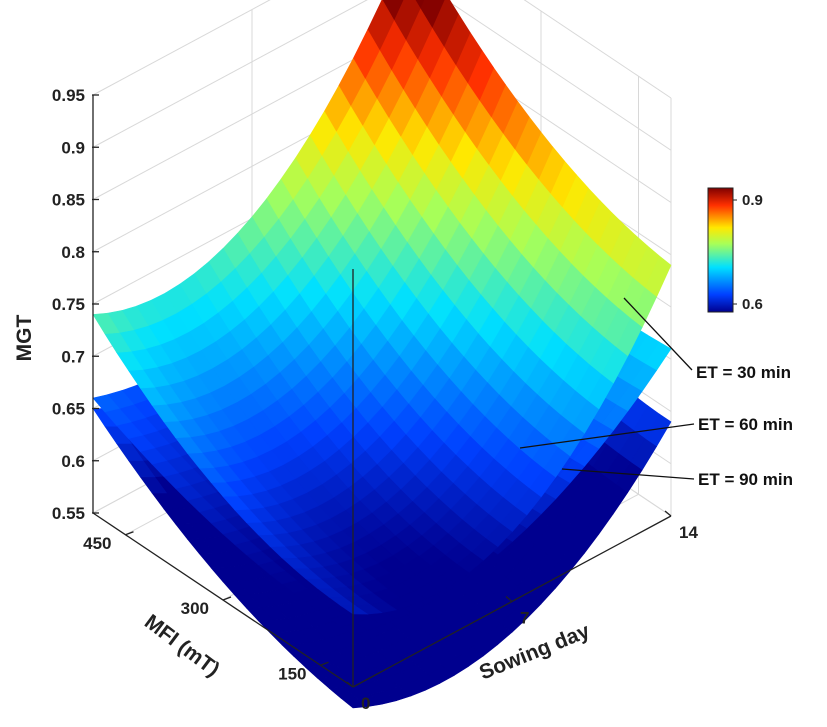 The image size is (827, 727). I want to click on colorbar-gradient, so click(720, 250).